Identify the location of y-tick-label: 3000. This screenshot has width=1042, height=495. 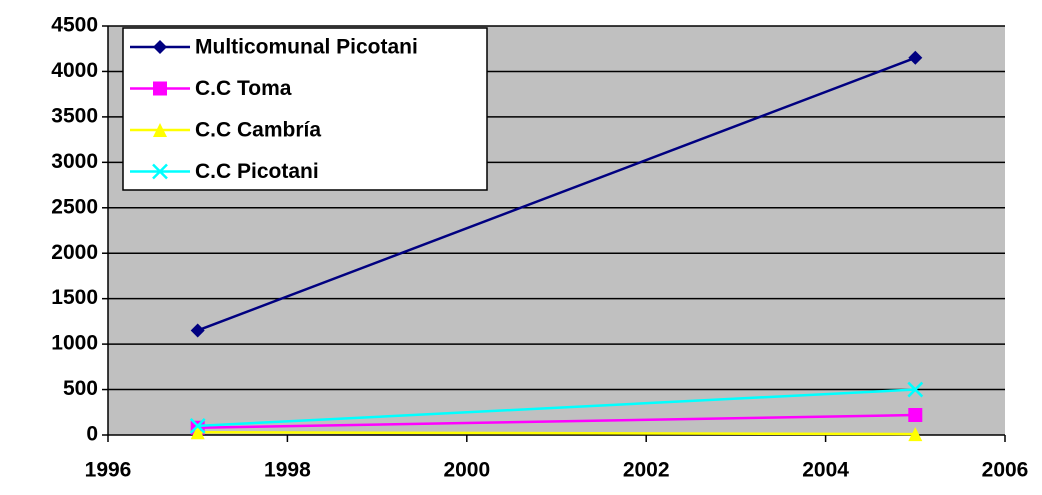
(74, 161).